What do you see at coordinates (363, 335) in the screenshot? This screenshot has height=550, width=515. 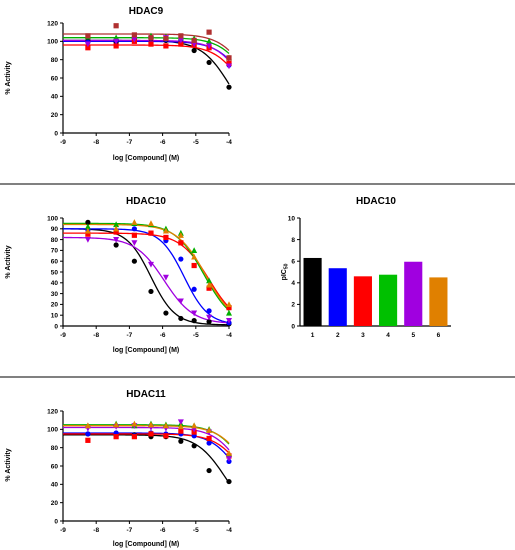 I see `pic50-x-tick-label: 3` at bounding box center [363, 335].